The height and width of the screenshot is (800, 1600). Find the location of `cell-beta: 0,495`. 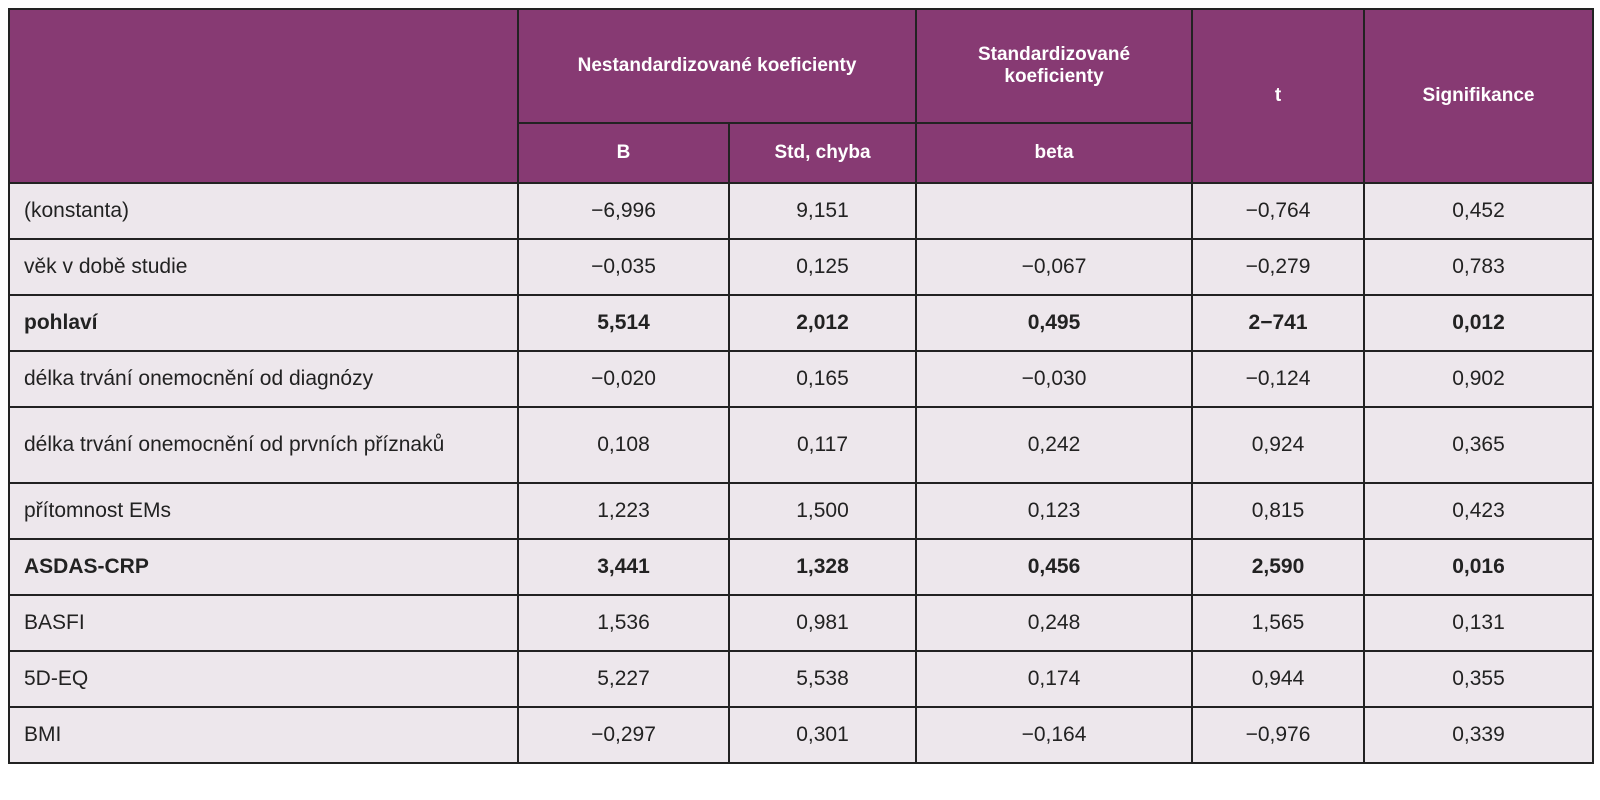

cell-beta: 0,495 is located at coordinates (1054, 323).